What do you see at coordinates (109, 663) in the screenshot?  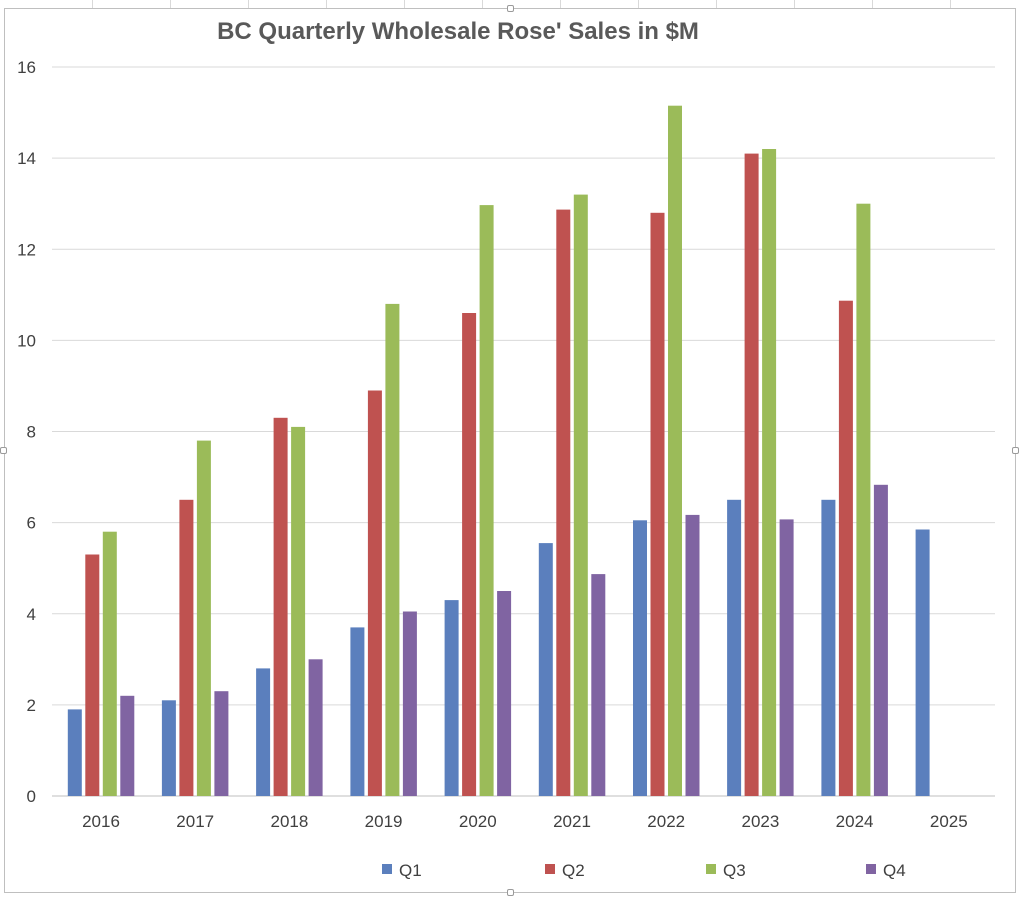 I see `bar-q3-2016` at bounding box center [109, 663].